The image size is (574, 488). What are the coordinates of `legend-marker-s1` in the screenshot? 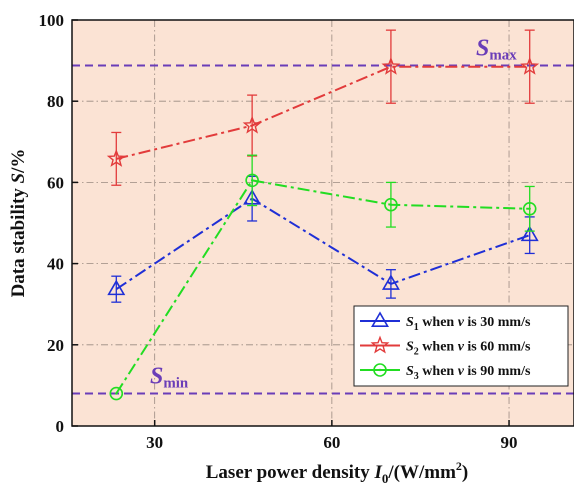 It's located at (380, 319).